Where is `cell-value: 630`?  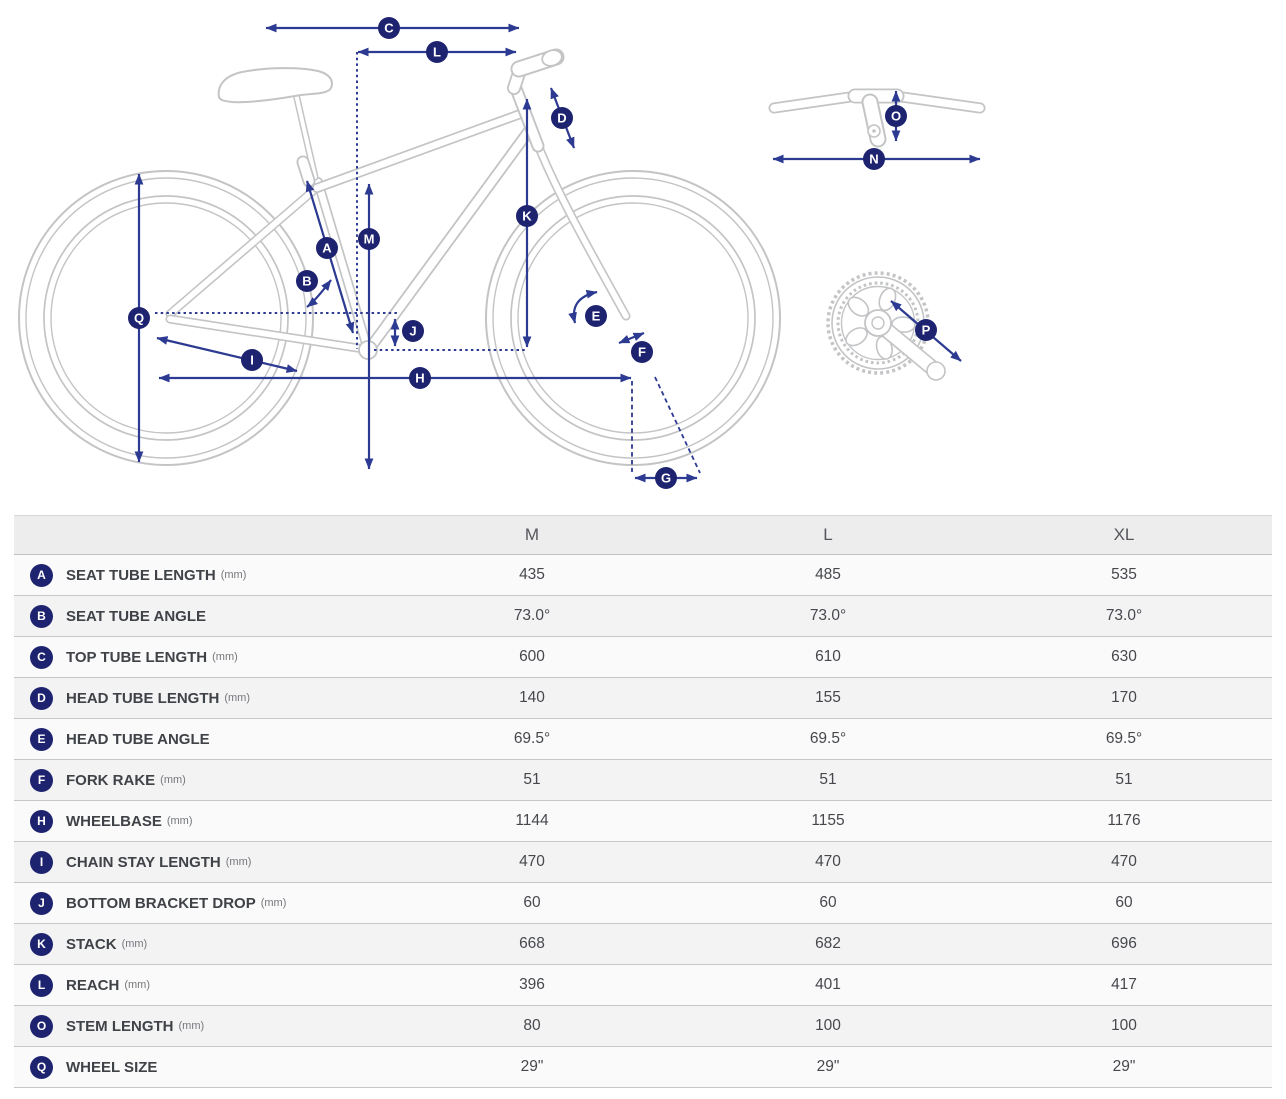
cell-value: 630 is located at coordinates (1124, 656).